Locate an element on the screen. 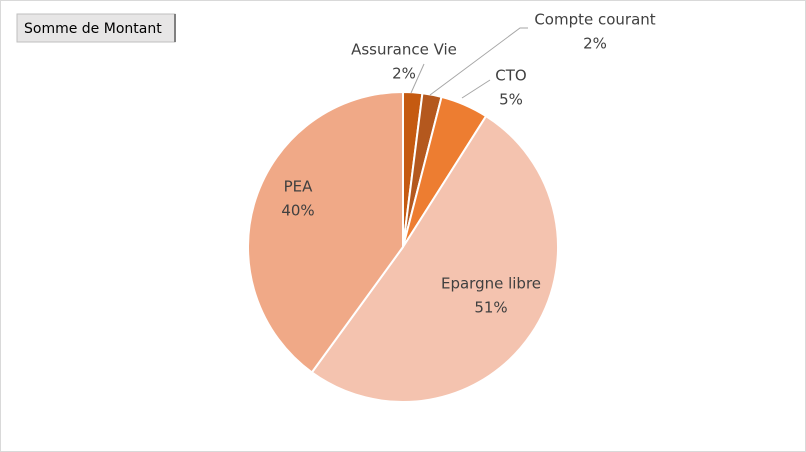  slice-label: Assurance Vie is located at coordinates (404, 50).